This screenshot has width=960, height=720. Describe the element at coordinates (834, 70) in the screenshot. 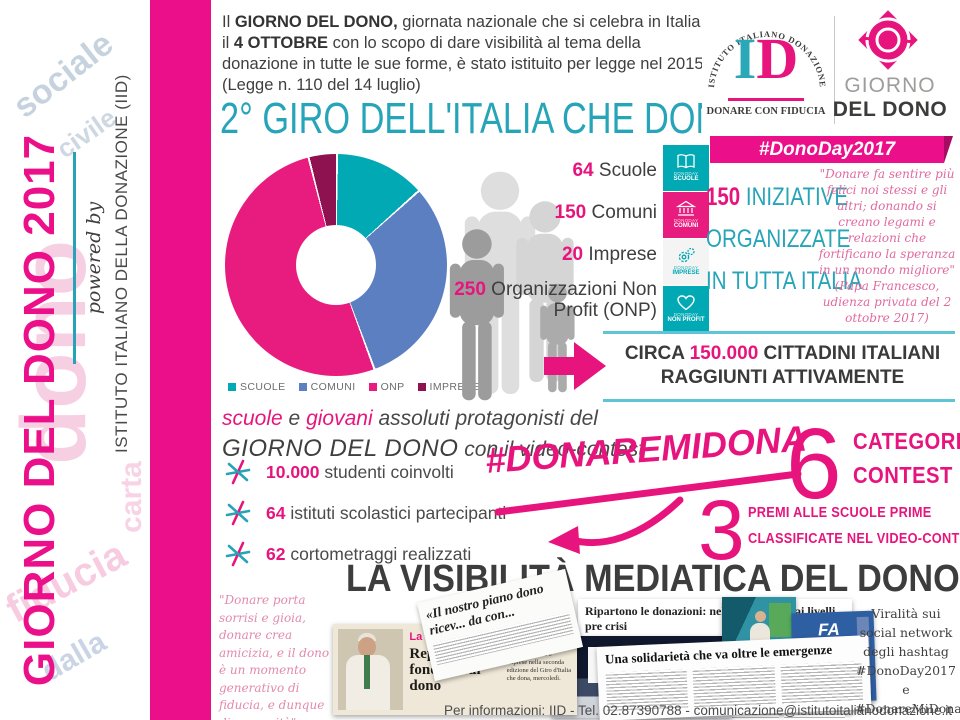

I see `logo-divider` at that location.